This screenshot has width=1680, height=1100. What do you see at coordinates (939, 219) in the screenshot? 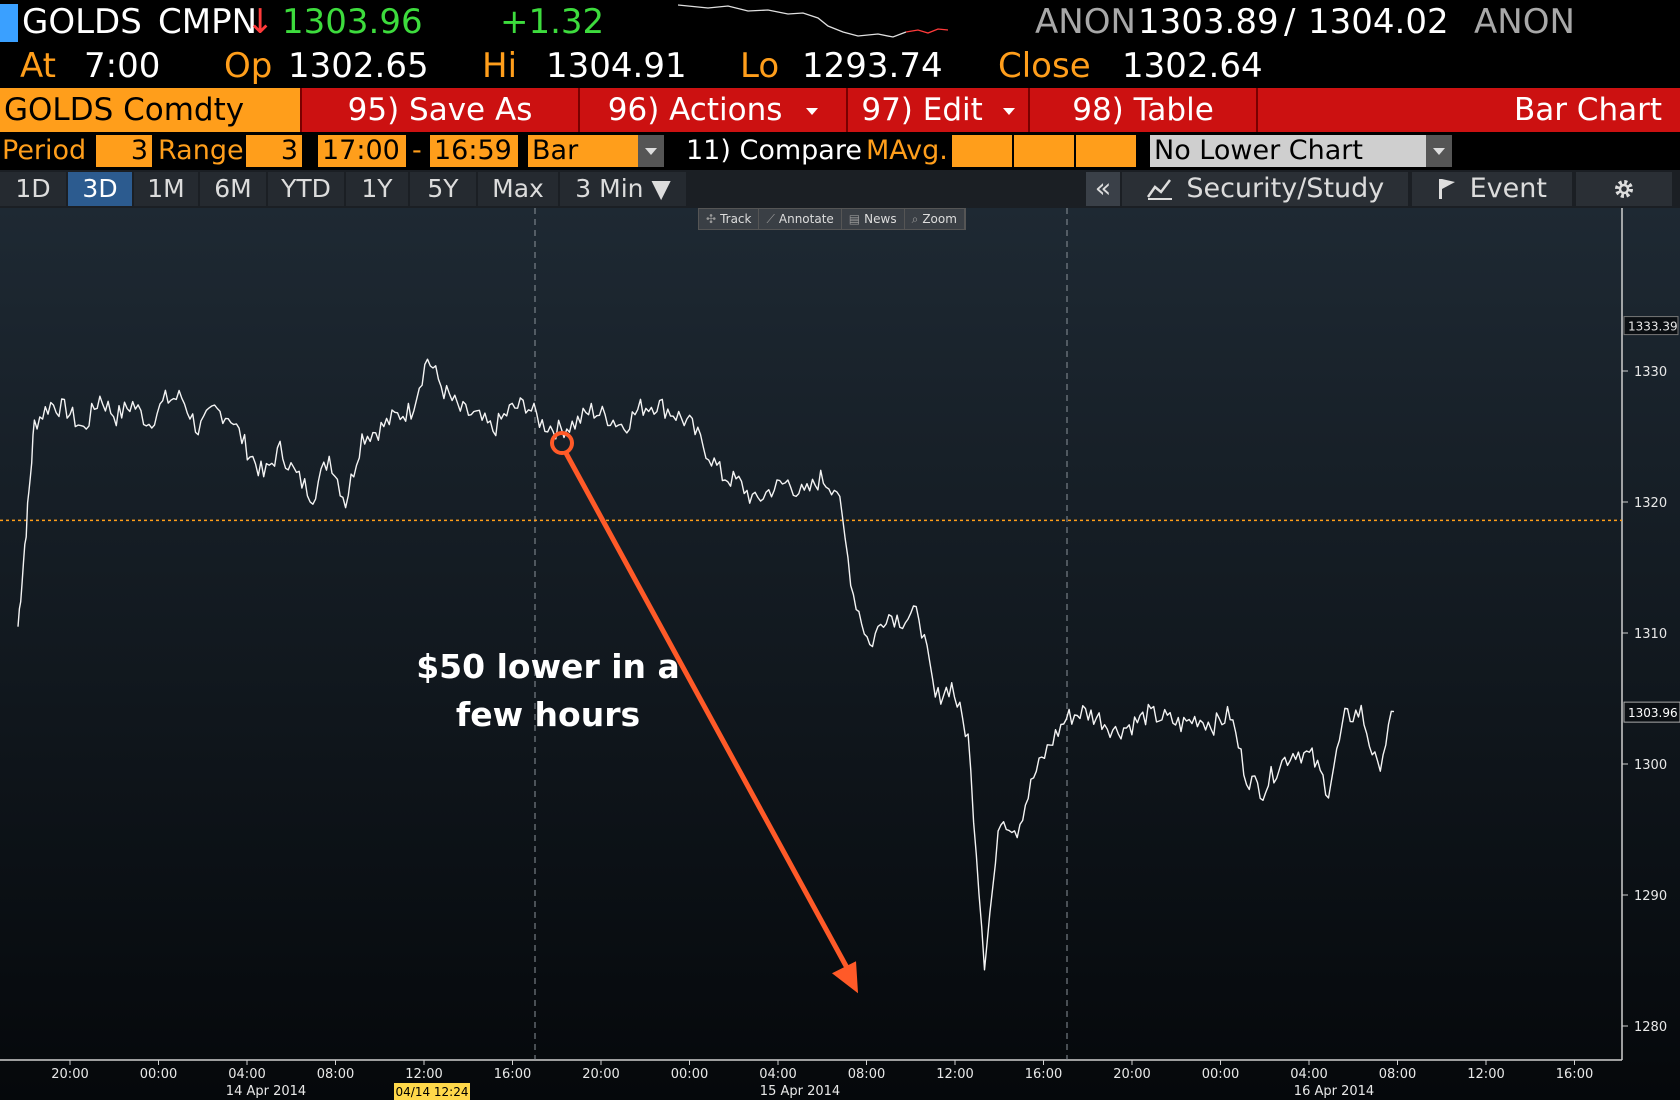
I see `chart-tool-label: Zoom` at bounding box center [939, 219].